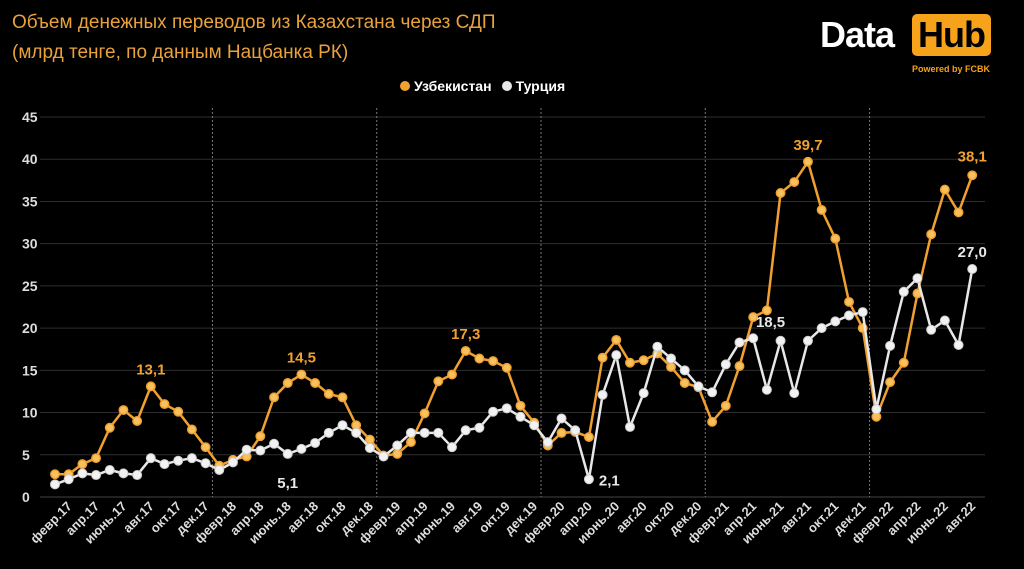 The height and width of the screenshot is (569, 1024). I want to click on y-tick-label: 30, so click(30, 244).